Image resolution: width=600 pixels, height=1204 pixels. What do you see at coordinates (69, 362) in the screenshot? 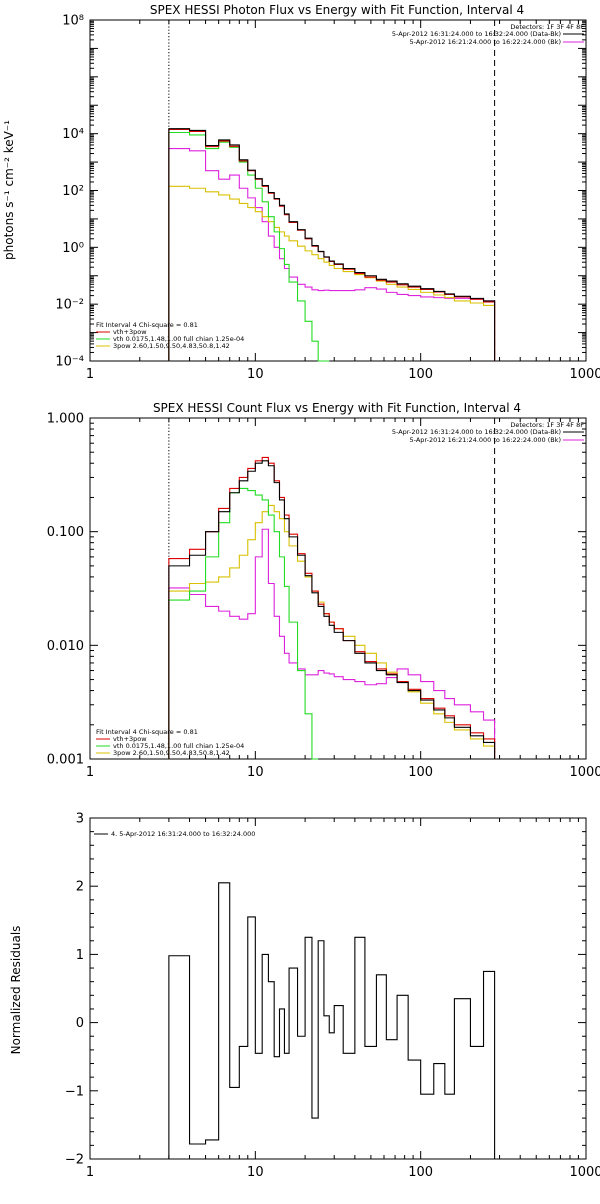
I see `photon-y-tick-label: 10⁻⁴` at bounding box center [69, 362].